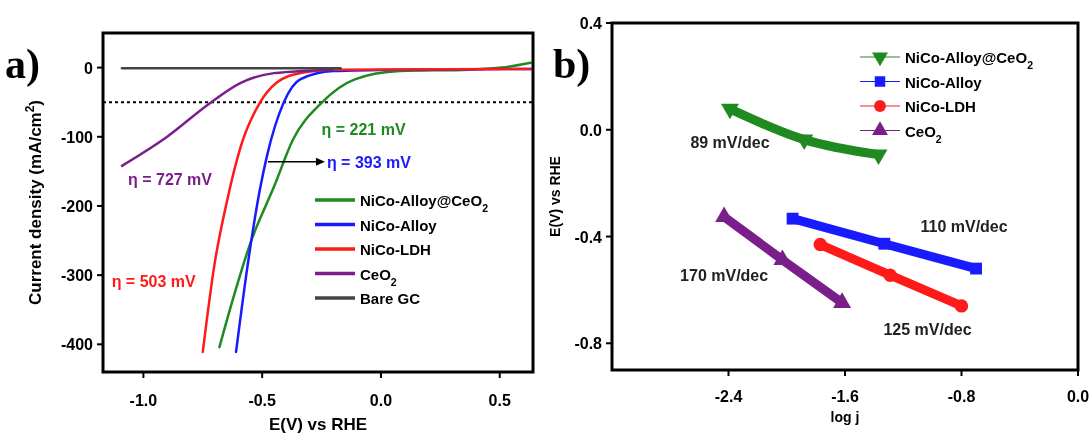 This screenshot has width=1092, height=437. I want to click on x-axis-title: E(V) vs RHE, so click(318, 424).